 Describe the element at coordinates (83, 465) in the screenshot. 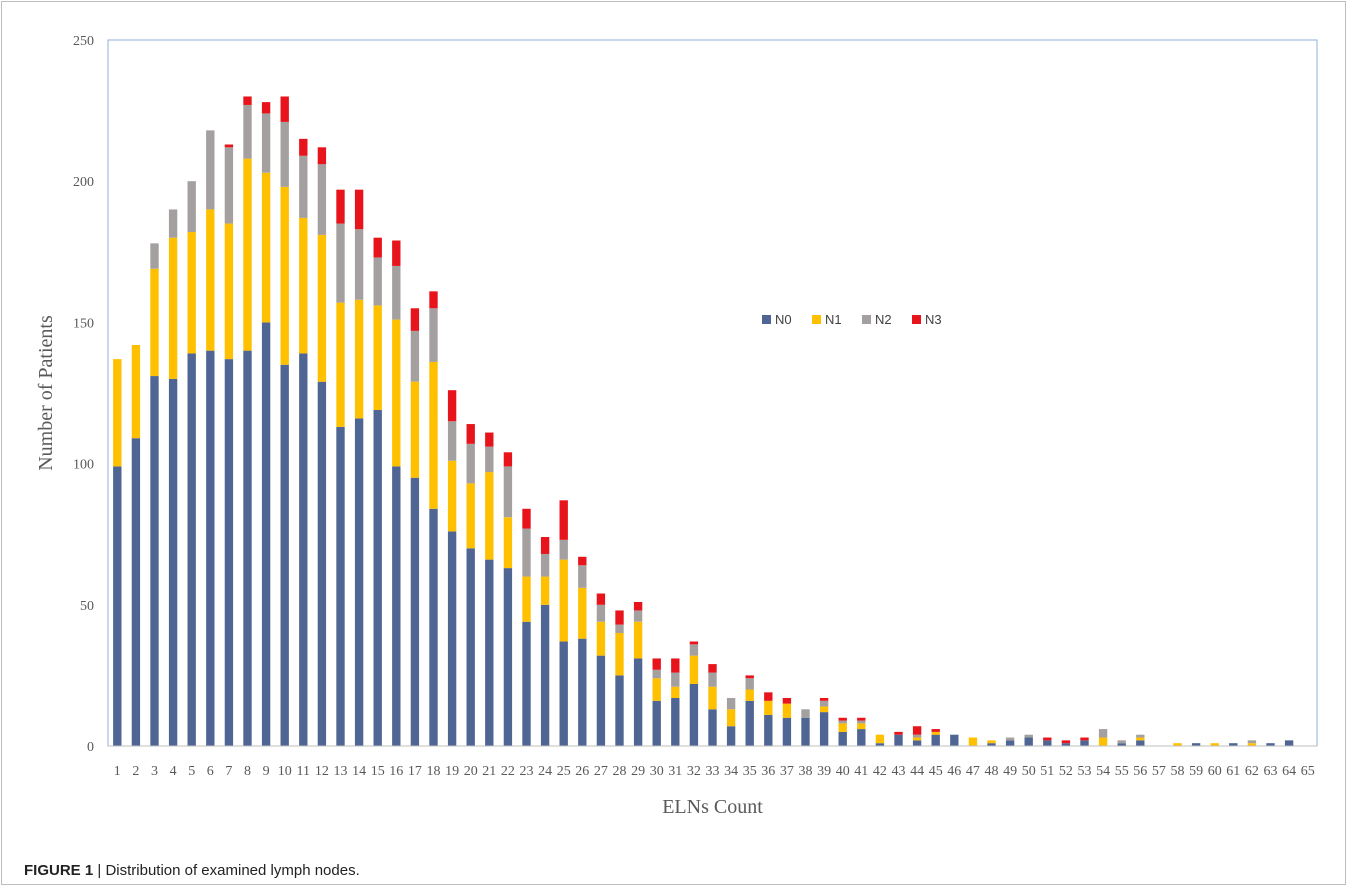

I see `y-tick-label: 100` at that location.